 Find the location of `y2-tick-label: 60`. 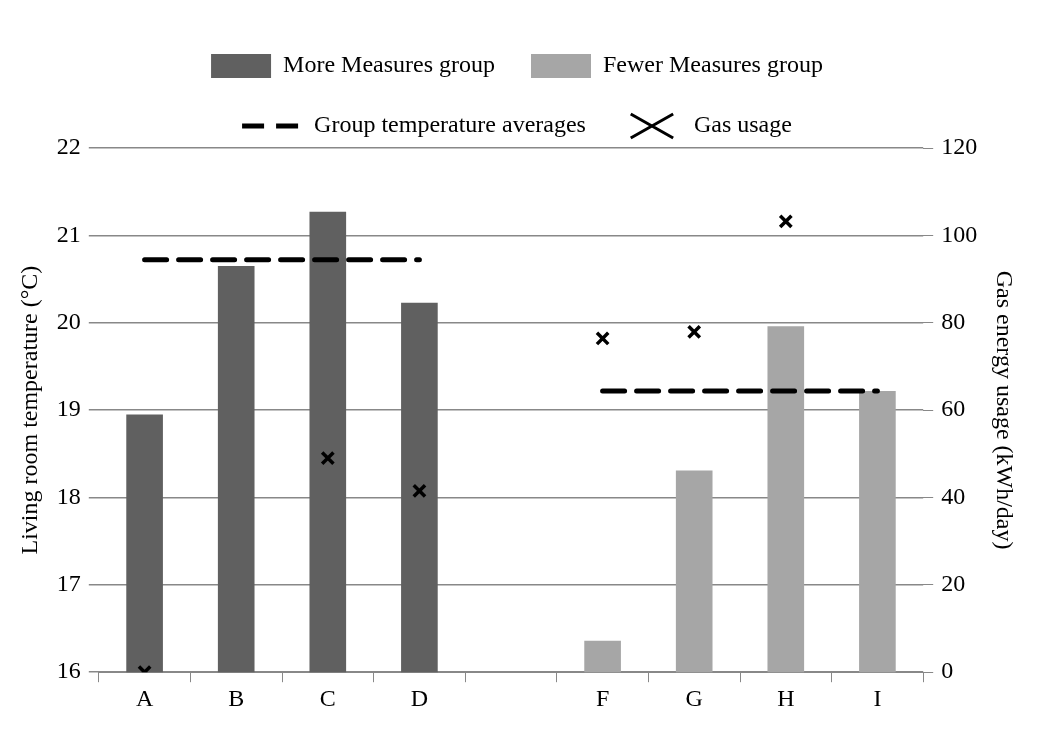

y2-tick-label: 60 is located at coordinates (953, 408).